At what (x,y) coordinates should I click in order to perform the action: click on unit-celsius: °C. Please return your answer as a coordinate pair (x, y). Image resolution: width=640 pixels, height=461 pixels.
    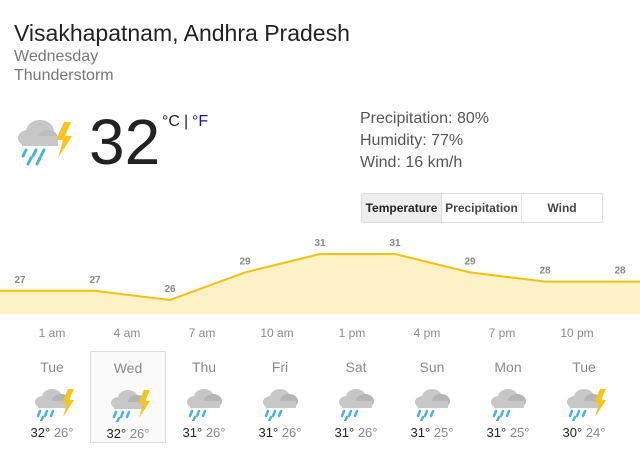
    Looking at the image, I should click on (171, 121).